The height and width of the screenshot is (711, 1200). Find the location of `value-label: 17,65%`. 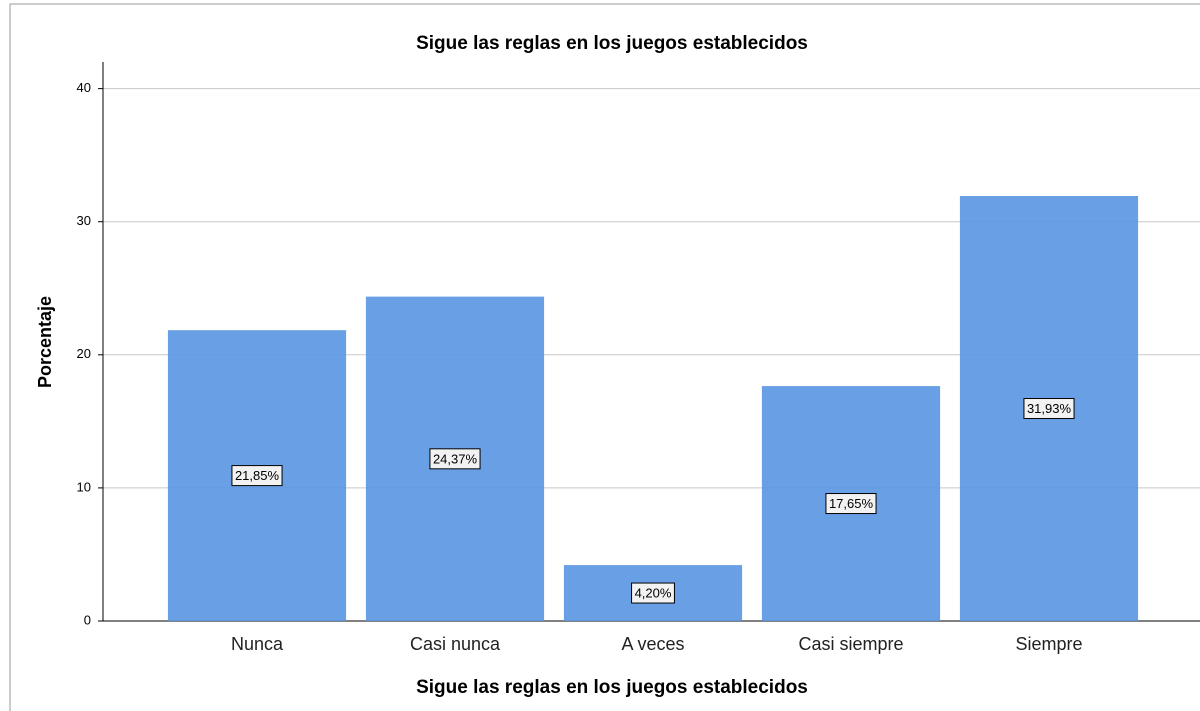

value-label: 17,65% is located at coordinates (851, 503).